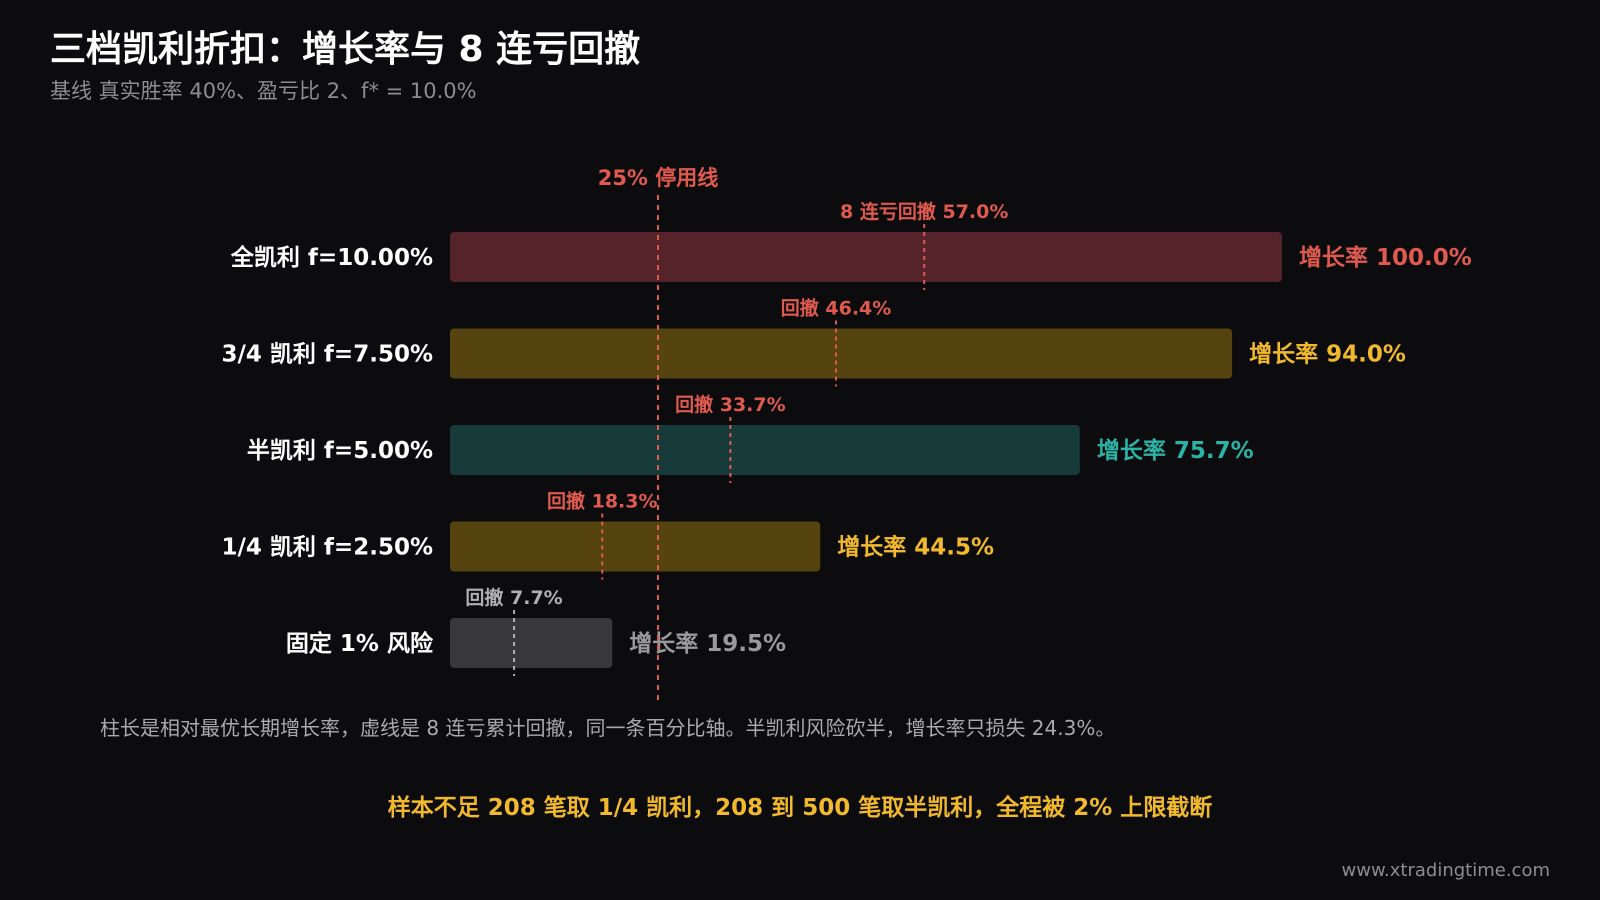  Describe the element at coordinates (360, 643) in the screenshot. I see `category-label: 固定 1% 风险` at that location.